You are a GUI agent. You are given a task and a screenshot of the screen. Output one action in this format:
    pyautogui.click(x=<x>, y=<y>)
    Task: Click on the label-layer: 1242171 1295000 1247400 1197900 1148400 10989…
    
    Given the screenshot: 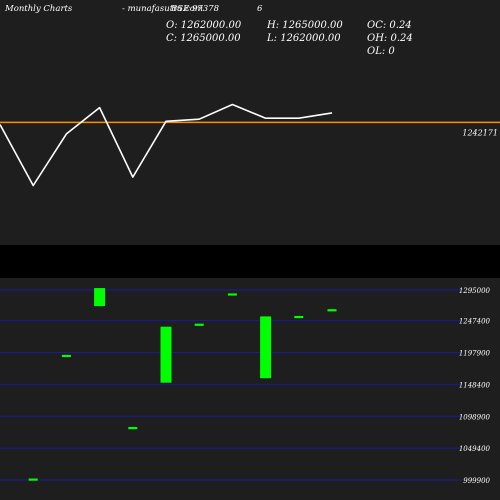 What is the action you would take?
    pyautogui.click(x=478, y=306)
    